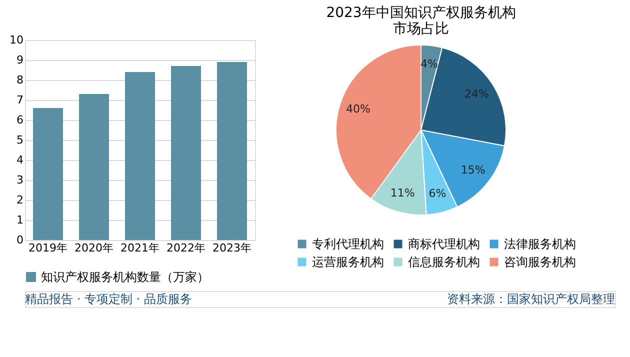 The height and width of the screenshot is (357, 630). I want to click on y-tick-label: 7, so click(20, 100).